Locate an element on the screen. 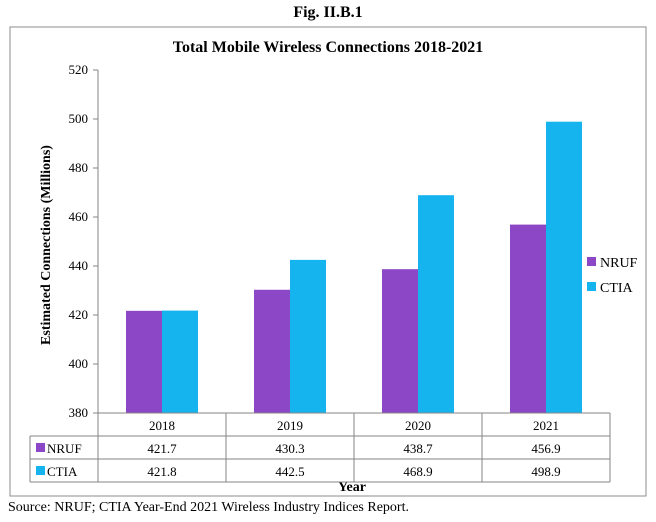 The width and height of the screenshot is (656, 522). y-tick-label: 420 is located at coordinates (79, 314).